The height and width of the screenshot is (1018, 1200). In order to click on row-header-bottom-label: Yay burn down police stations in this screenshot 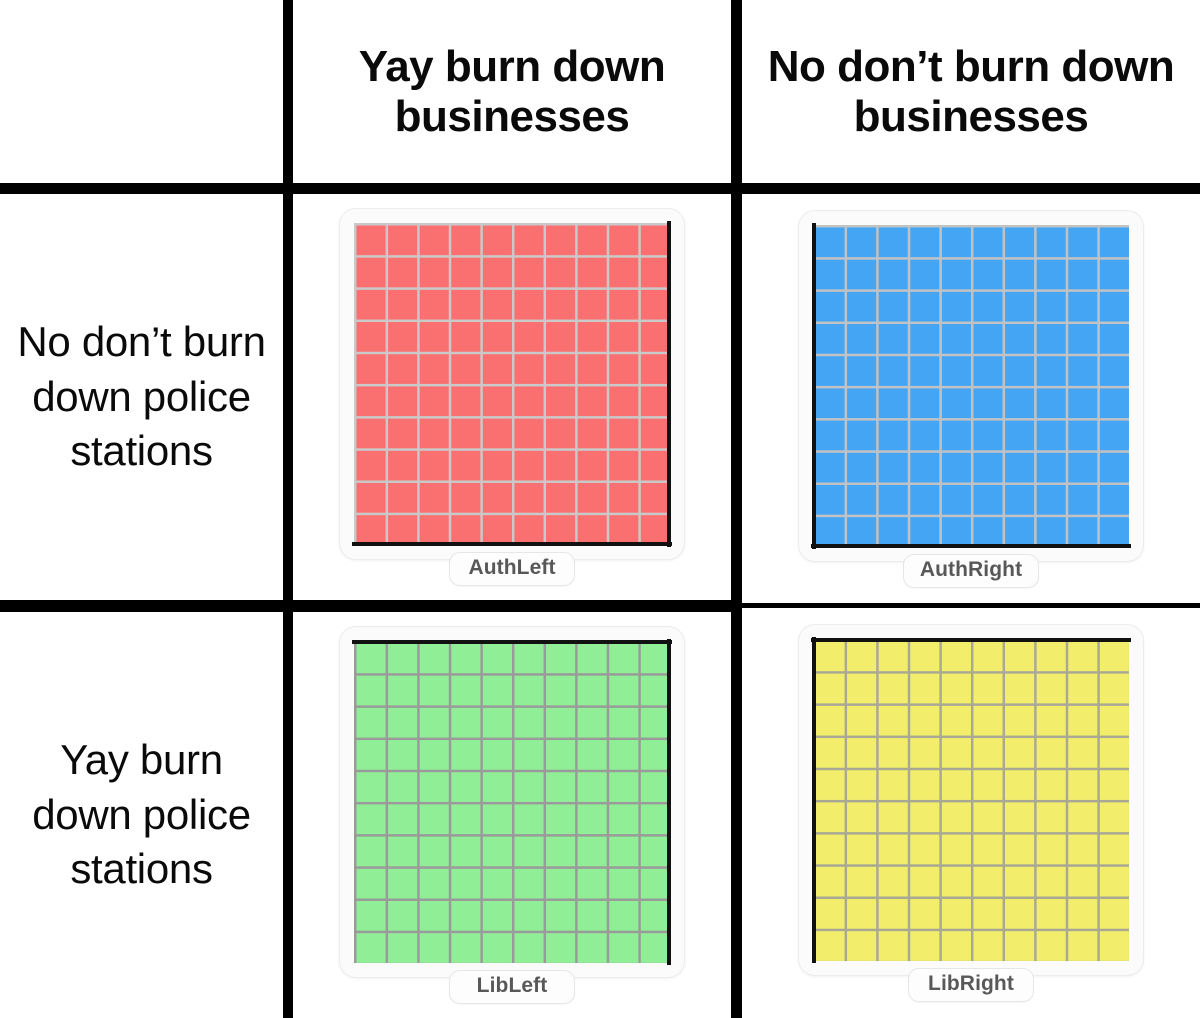, I will do `click(141, 814)`.